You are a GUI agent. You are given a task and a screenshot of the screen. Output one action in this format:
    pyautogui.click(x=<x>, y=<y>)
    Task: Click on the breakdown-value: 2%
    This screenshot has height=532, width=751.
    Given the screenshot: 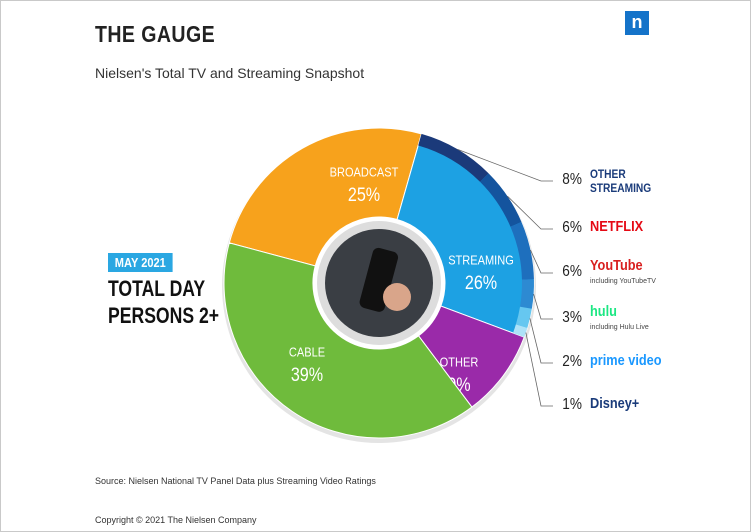 What is the action you would take?
    pyautogui.click(x=572, y=361)
    